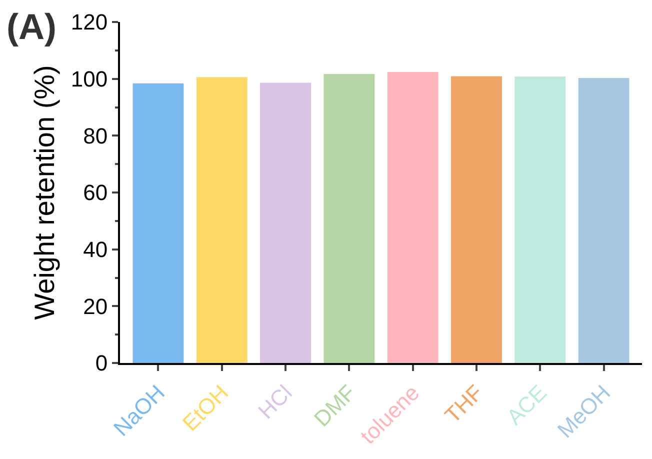 The height and width of the screenshot is (459, 652). What do you see at coordinates (95, 135) in the screenshot?
I see `y-tick-label: 80` at bounding box center [95, 135].